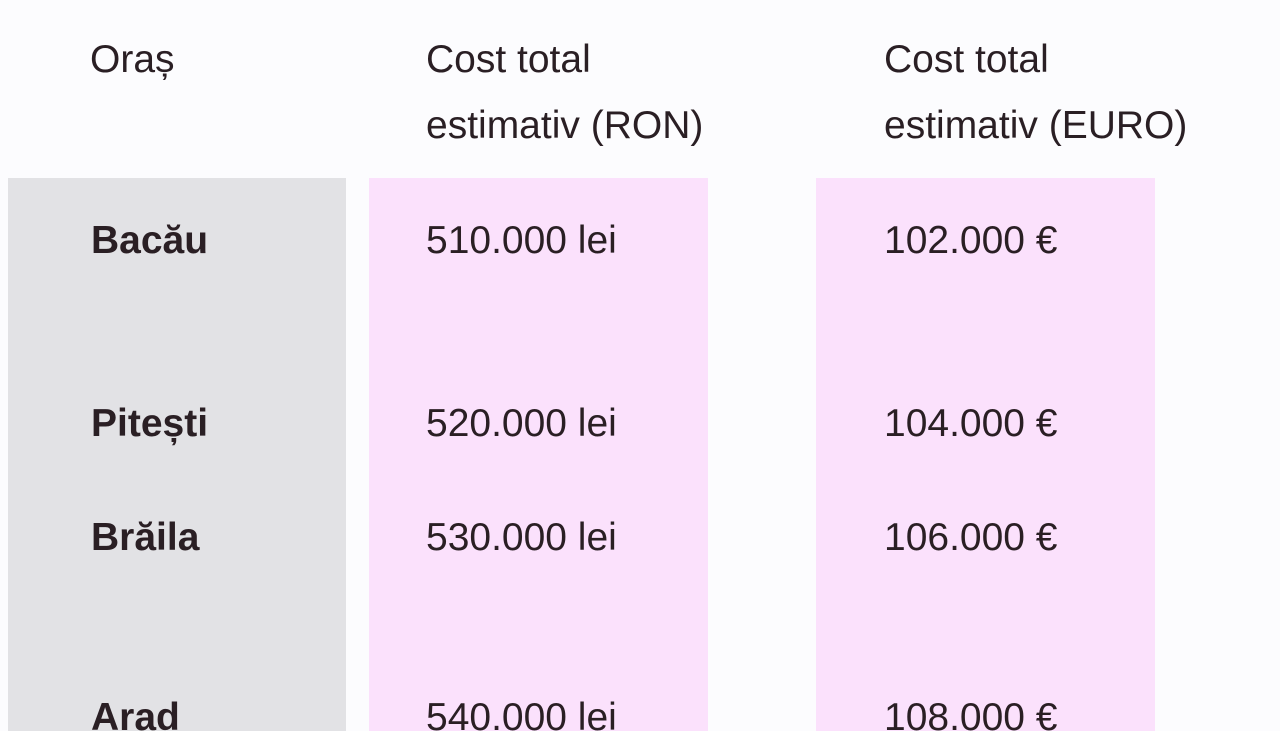 Image resolution: width=1280 pixels, height=731 pixels. I want to click on row-city: Brăila, so click(145, 537).